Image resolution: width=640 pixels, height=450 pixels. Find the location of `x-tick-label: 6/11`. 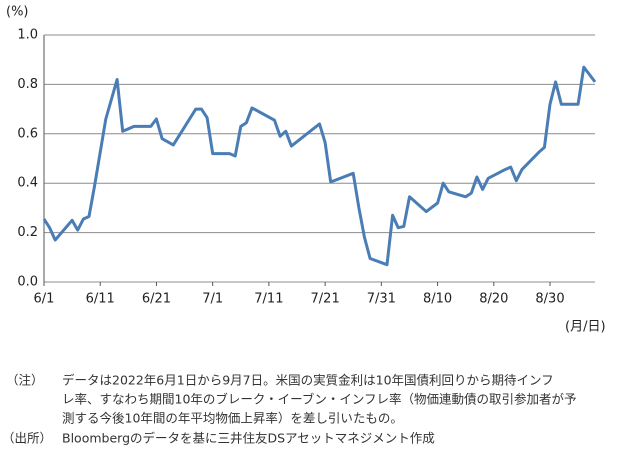

x-tick-label: 6/11 is located at coordinates (100, 299).